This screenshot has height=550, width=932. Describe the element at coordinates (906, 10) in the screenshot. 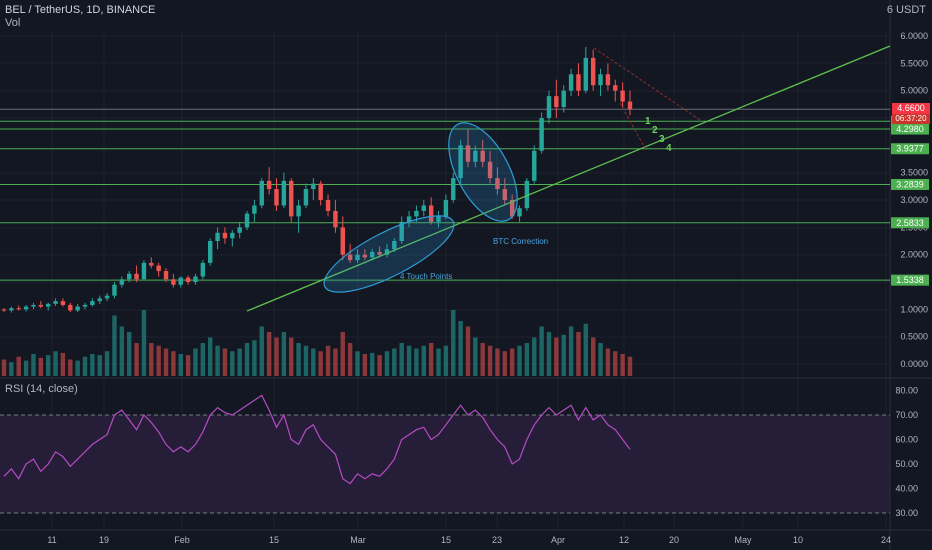

I see `price-unit: 6 USDT` at that location.